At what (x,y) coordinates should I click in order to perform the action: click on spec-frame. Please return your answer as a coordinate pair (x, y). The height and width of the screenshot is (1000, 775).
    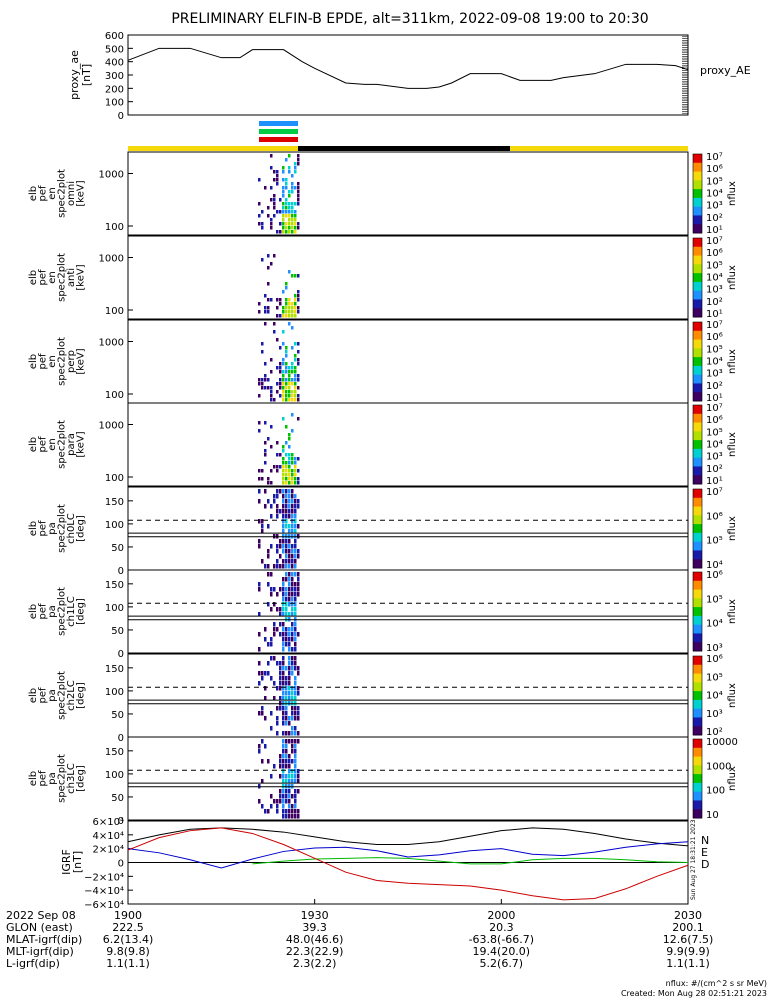
    Looking at the image, I should click on (408, 695).